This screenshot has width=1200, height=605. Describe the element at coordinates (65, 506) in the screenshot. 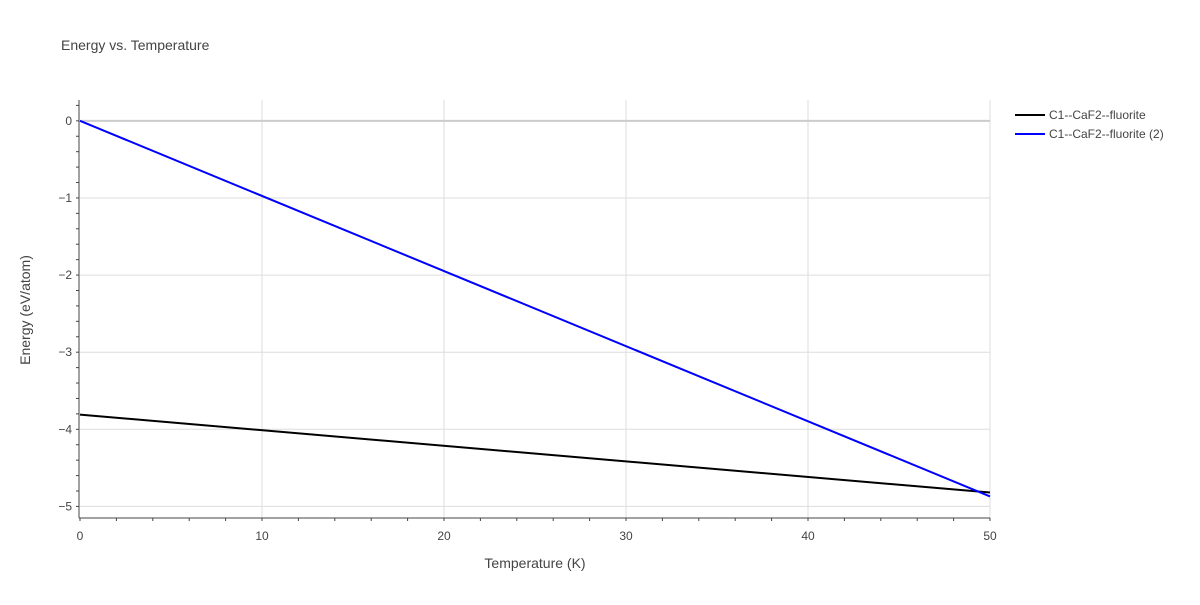

I see `y-tick-label: −5` at that location.